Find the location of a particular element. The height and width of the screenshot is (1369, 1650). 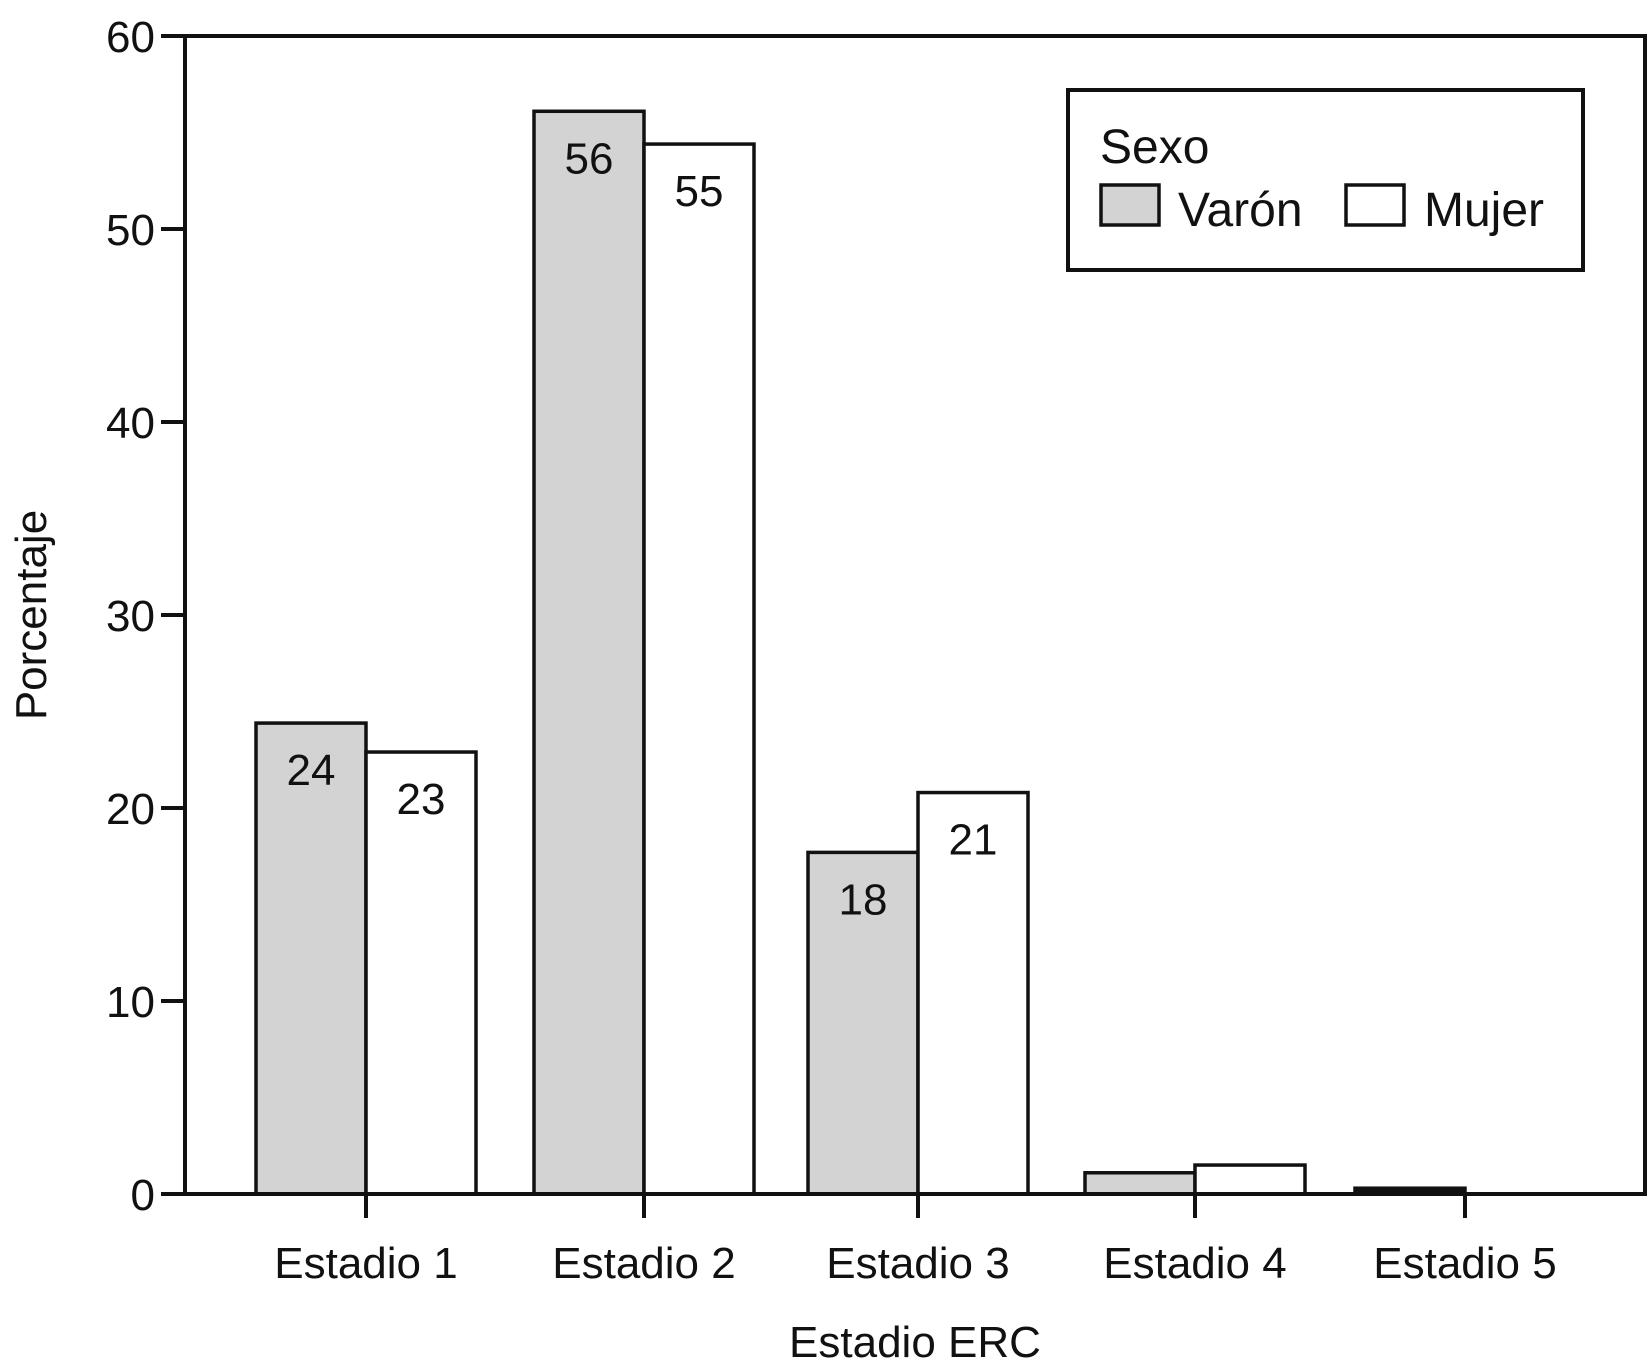

y-tick-label: 60 is located at coordinates (130, 37).